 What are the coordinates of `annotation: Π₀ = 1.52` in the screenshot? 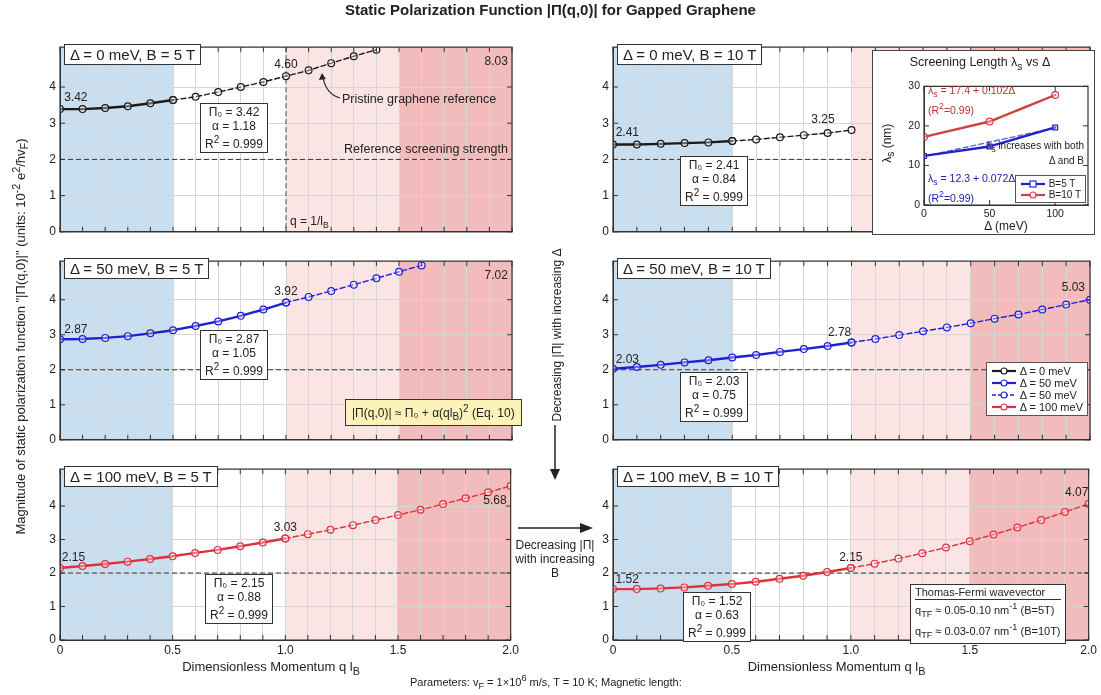 It's located at (717, 601).